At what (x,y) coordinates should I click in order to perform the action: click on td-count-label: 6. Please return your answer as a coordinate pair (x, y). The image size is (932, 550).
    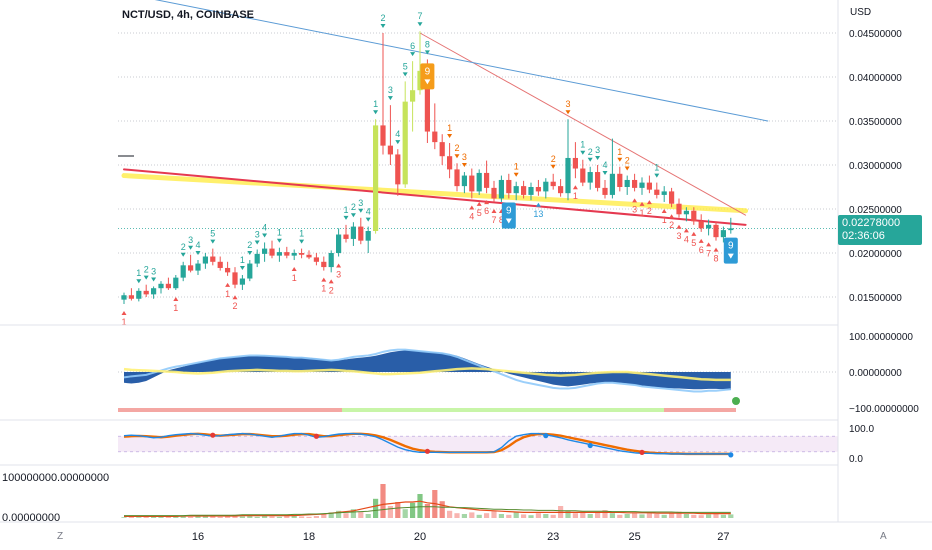
    Looking at the image, I should click on (412, 46).